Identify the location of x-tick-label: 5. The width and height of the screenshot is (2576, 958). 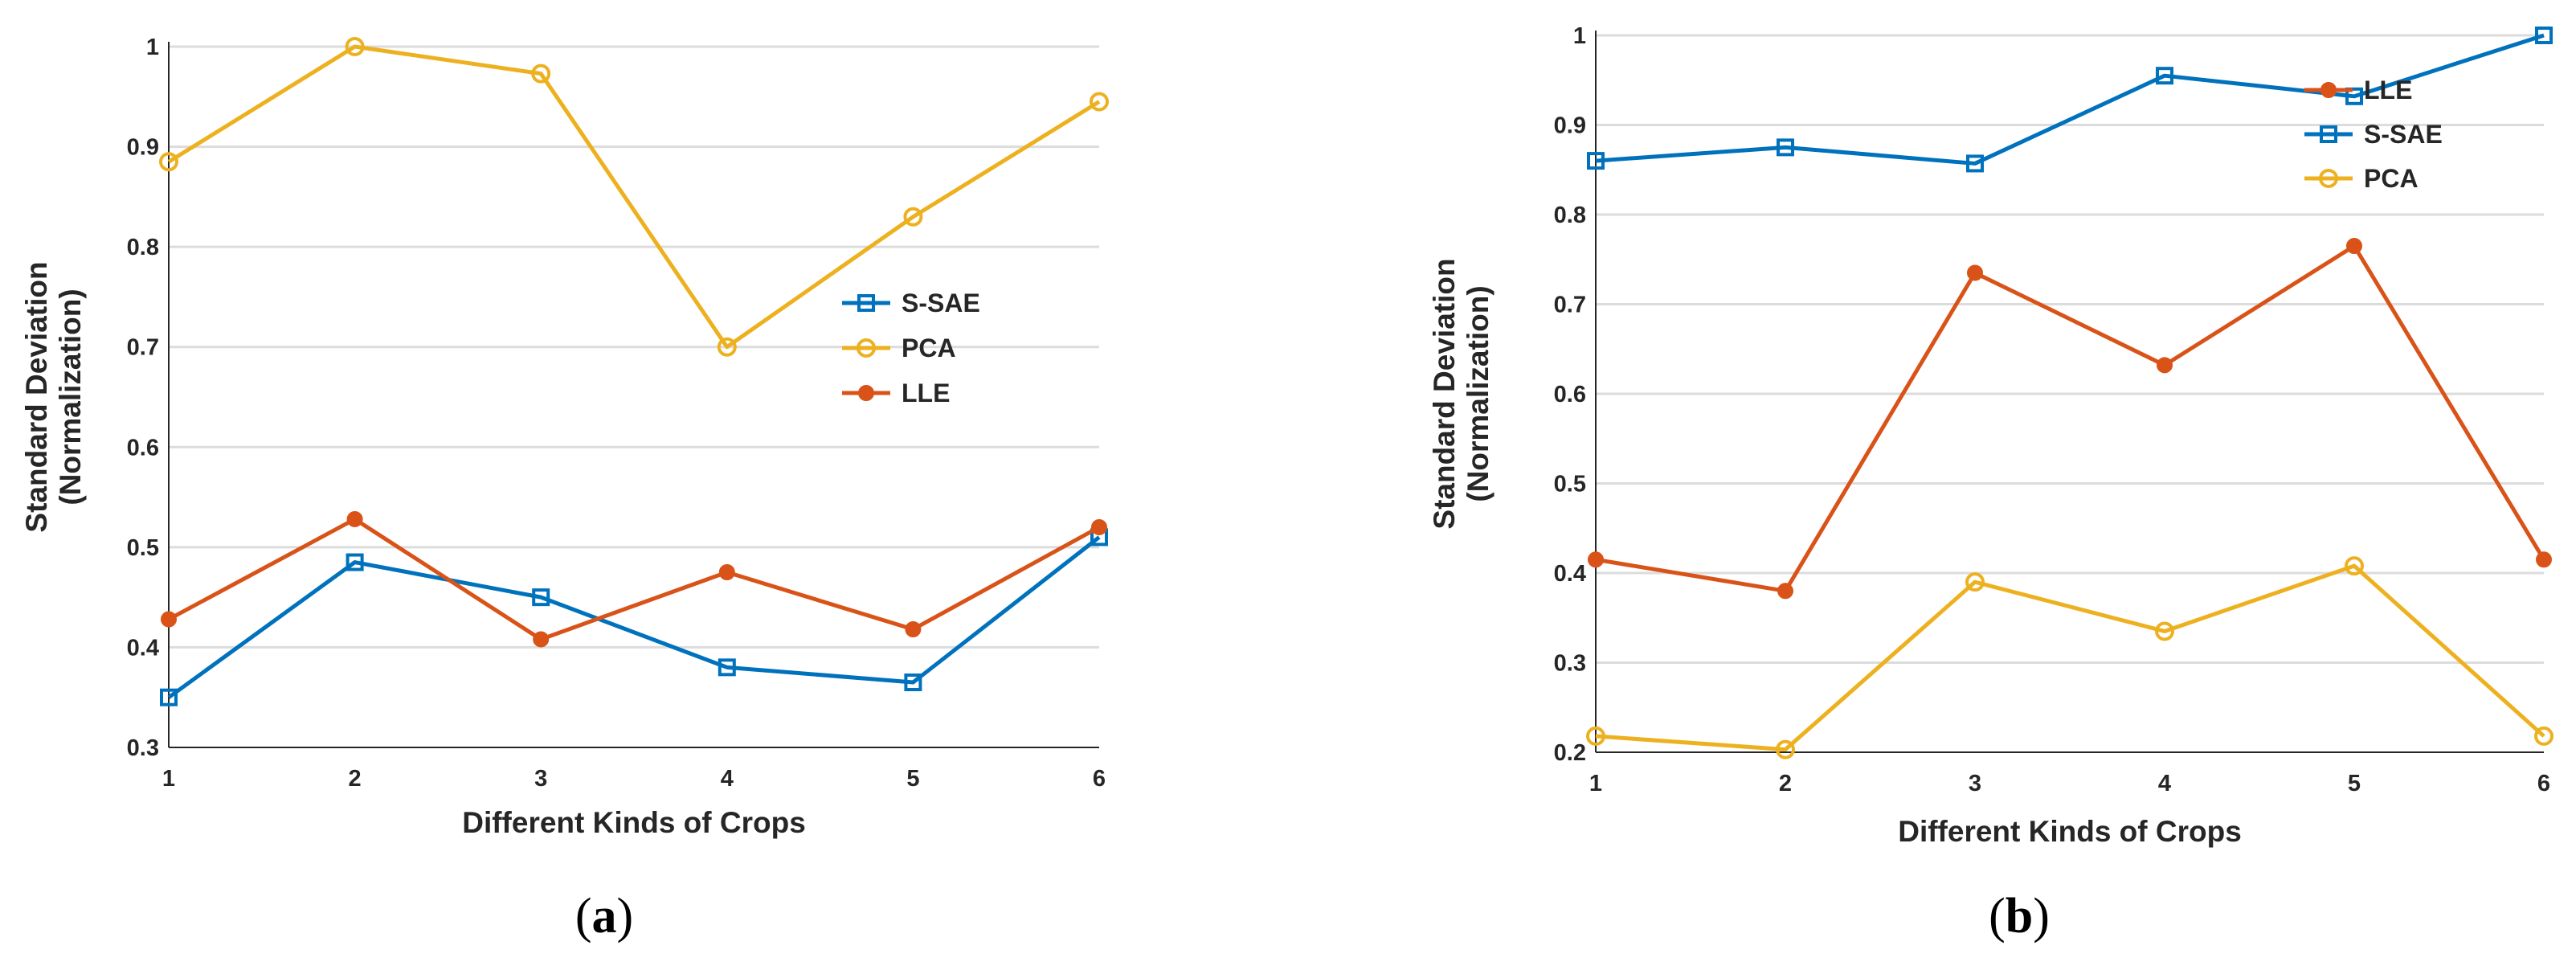
(2355, 784).